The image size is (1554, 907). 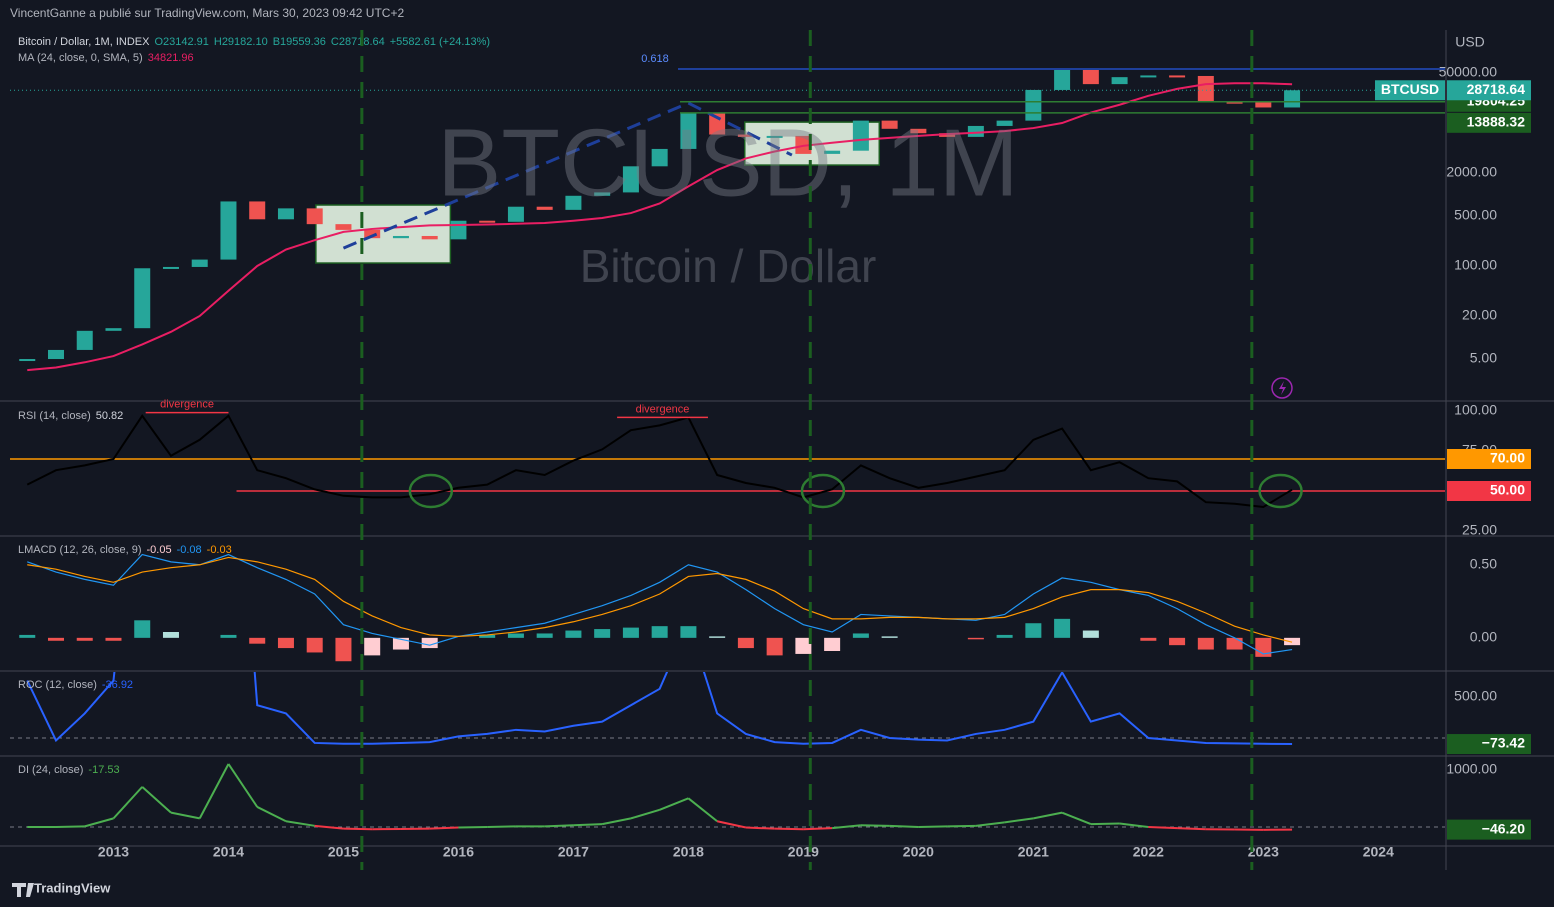 I want to click on legend-text: B19559.36, so click(x=299, y=42).